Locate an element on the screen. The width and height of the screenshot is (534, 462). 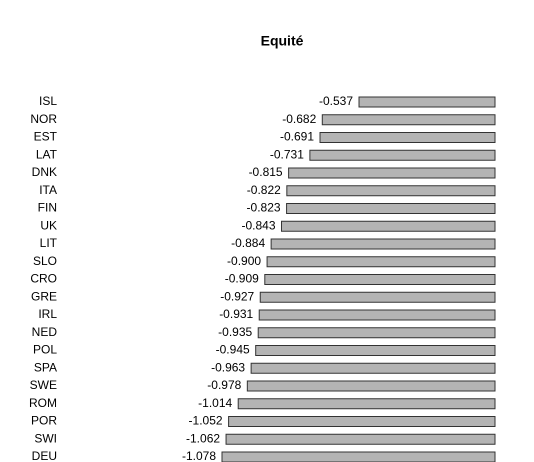
y-tick-label: ISL is located at coordinates (48, 101).